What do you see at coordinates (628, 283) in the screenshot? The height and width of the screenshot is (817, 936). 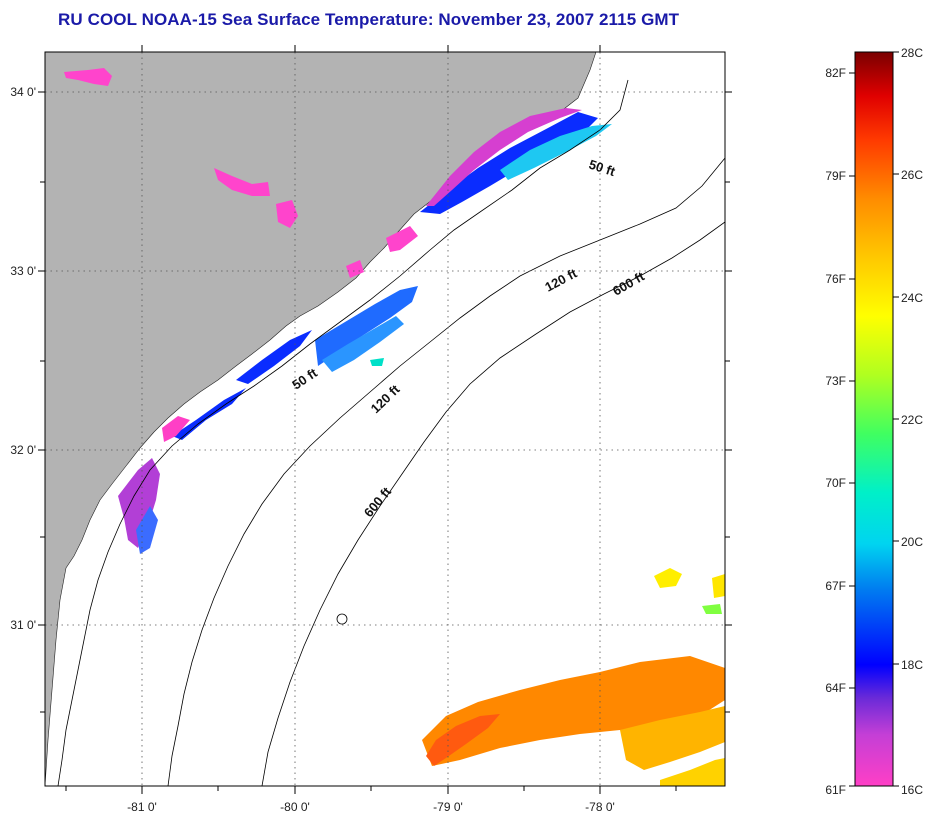 I see `contour-label-600ft-north: 600 ft` at bounding box center [628, 283].